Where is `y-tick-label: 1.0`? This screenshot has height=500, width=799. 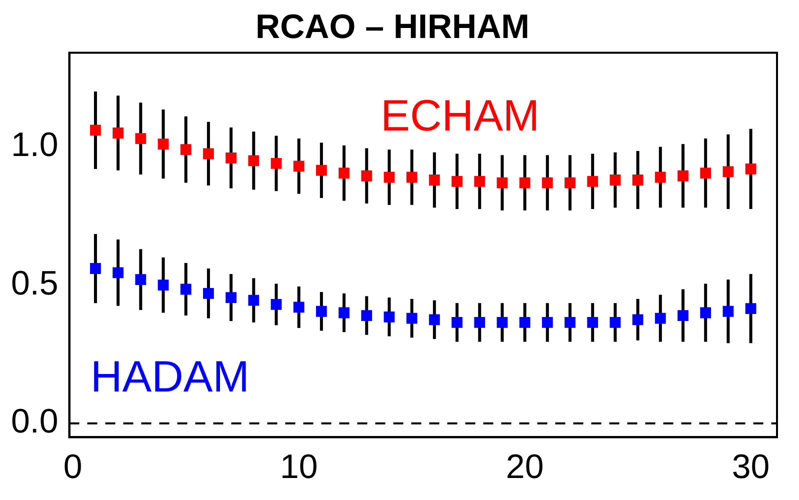
y-tick-label: 1.0 is located at coordinates (34, 145).